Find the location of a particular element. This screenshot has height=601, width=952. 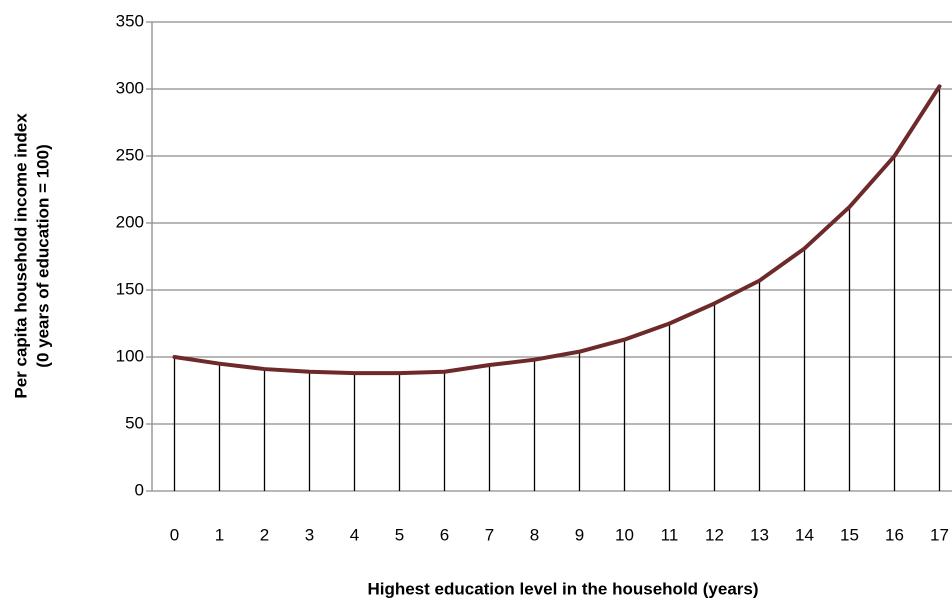

y-tick-label: 150 is located at coordinates (130, 288).